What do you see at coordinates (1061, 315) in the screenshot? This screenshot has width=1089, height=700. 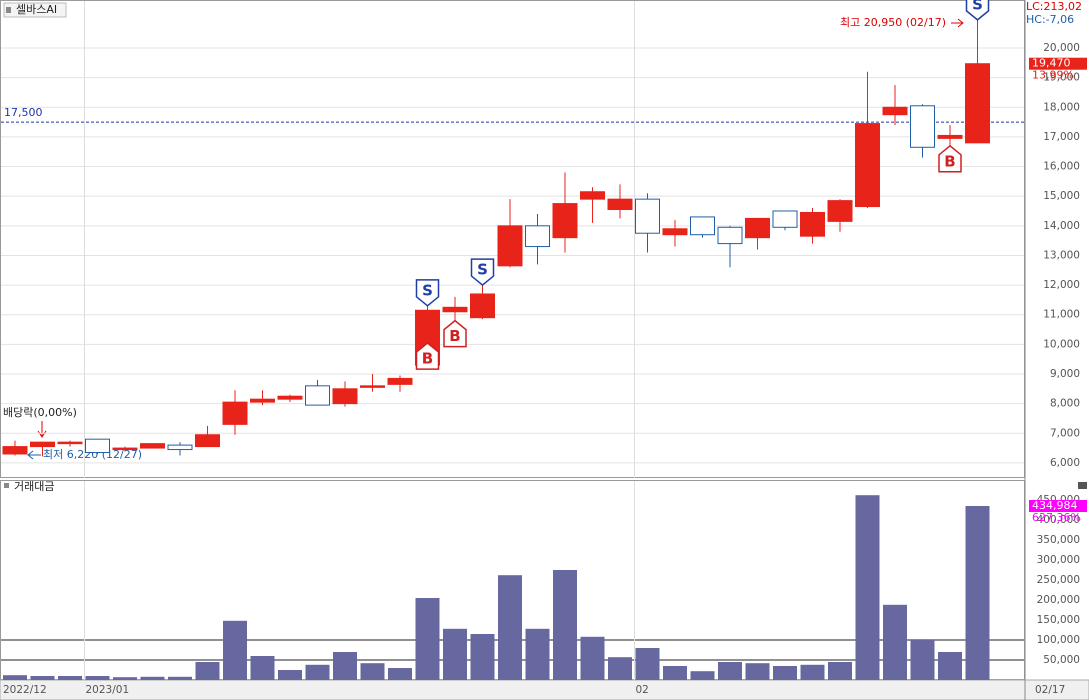 I see `y-tick-label: 11,000` at bounding box center [1061, 315].